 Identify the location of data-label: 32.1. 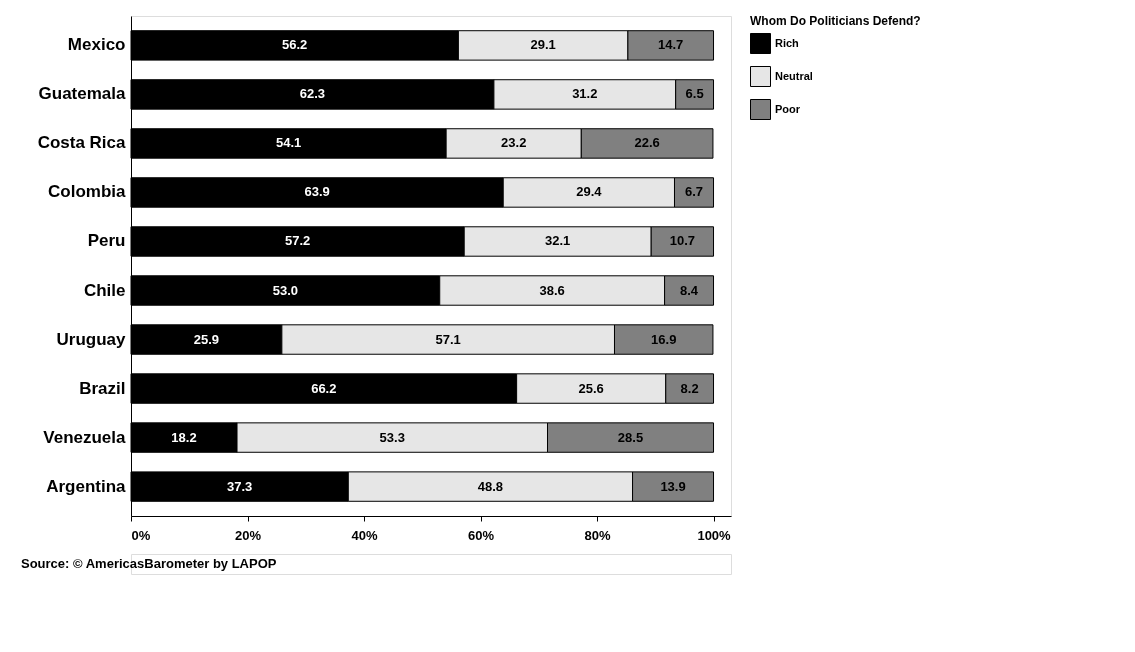
(558, 241).